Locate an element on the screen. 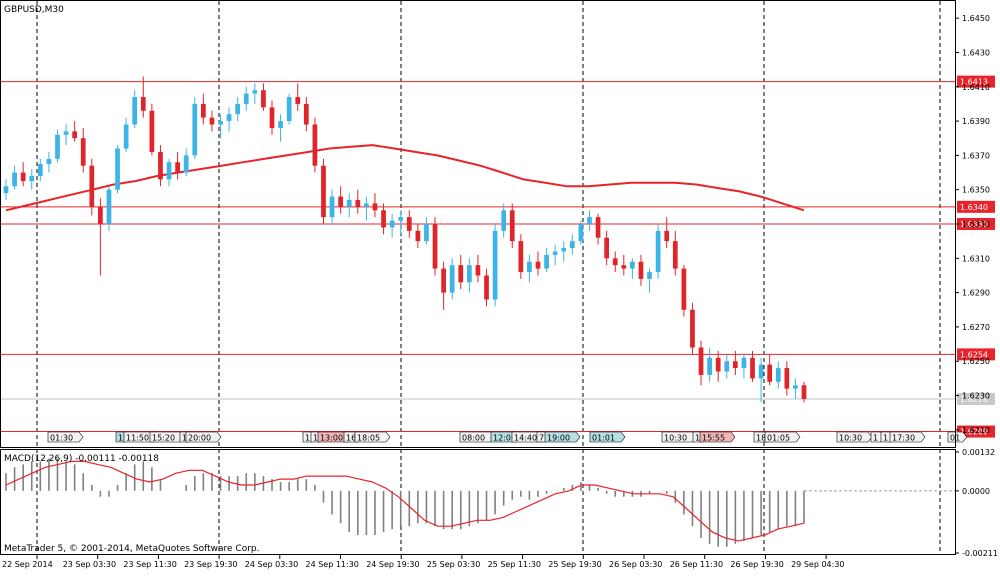 Image resolution: width=1000 pixels, height=578 pixels. chart-title: GBPUSD,M30 is located at coordinates (34, 10).